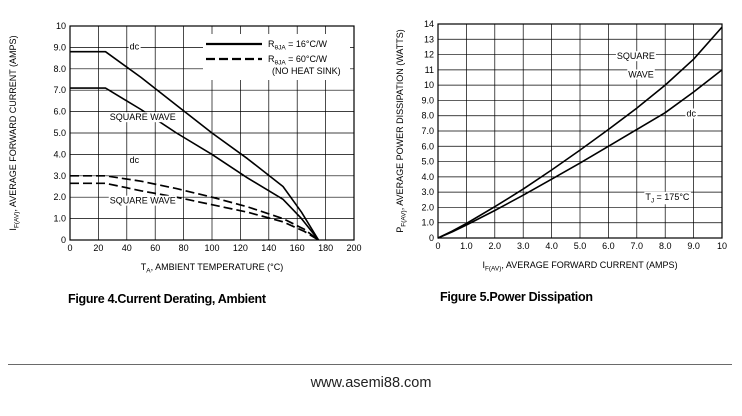 Image resolution: width=742 pixels, height=416 pixels. I want to click on legend-entry-label: RθJA = 60°C/W, so click(298, 60).